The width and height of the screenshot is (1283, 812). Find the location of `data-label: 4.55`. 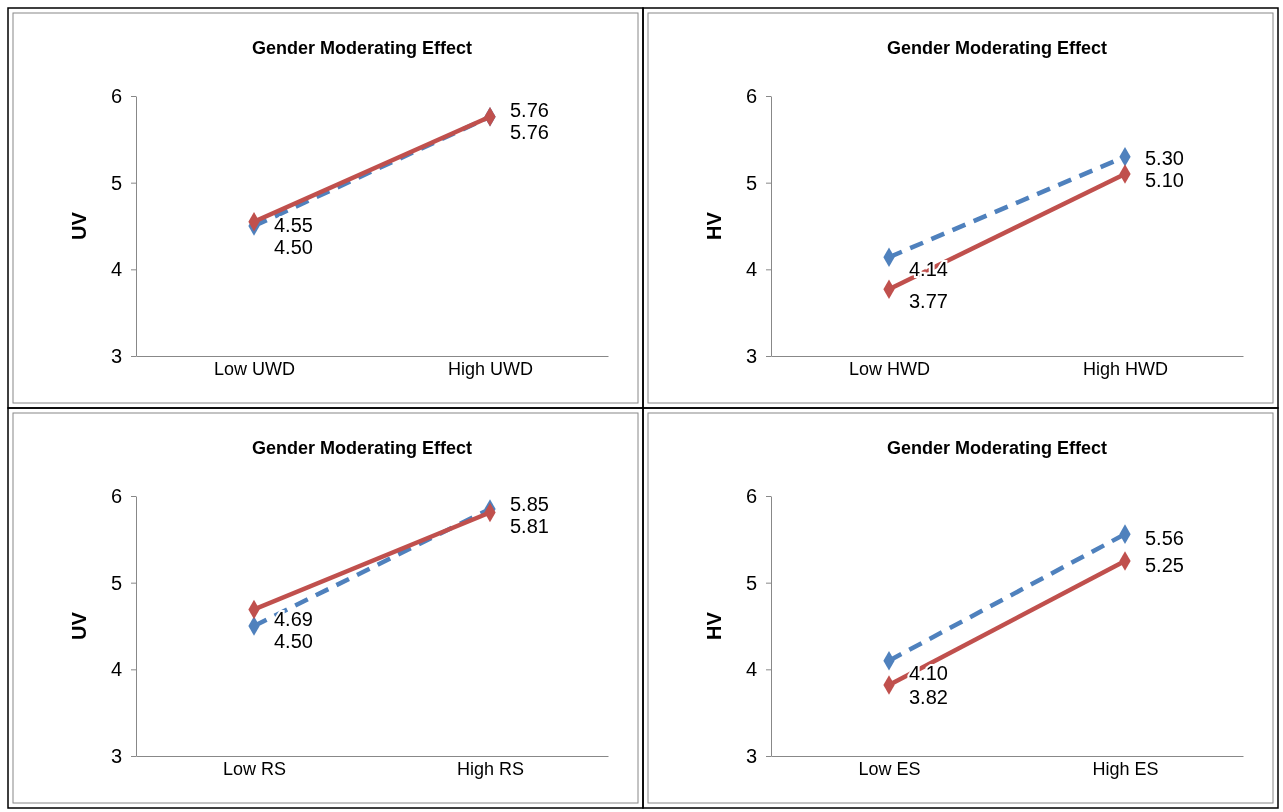

data-label: 4.55 is located at coordinates (293, 224).